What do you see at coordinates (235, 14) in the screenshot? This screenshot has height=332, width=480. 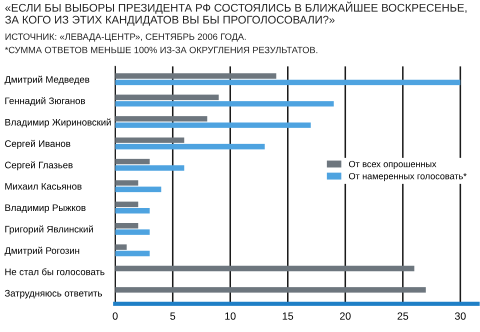 I see `chart-title: «ЕСЛИ БЫ ВЫБОРЫ ПРЕЗИДЕНТА РФ СОСТОЯЛИСЬ В БЛИЖАЙШЕЕ ВОСКРЕСЕНЬЕ, ЗА КОГО ИЗ ЭТИХ КАНДИДАТОВ ВЫ БЫ ПРОГОЛОСОВАЛИ?»` at bounding box center [235, 14].